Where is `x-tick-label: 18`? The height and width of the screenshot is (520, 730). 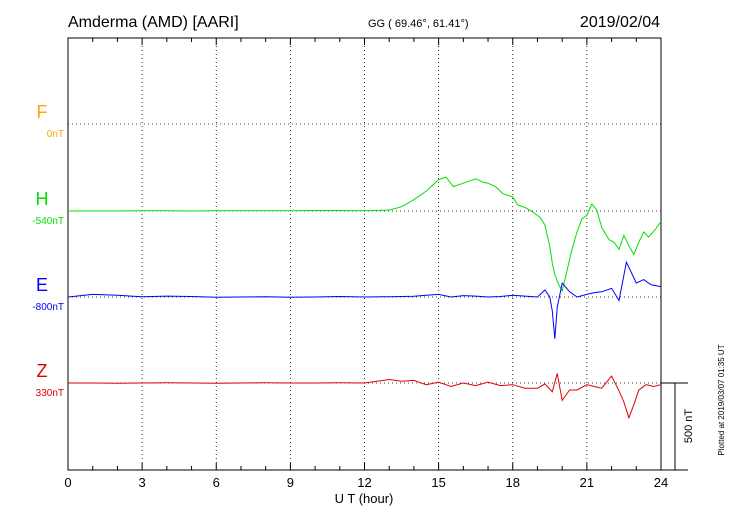
x-tick-label: 18 is located at coordinates (513, 482).